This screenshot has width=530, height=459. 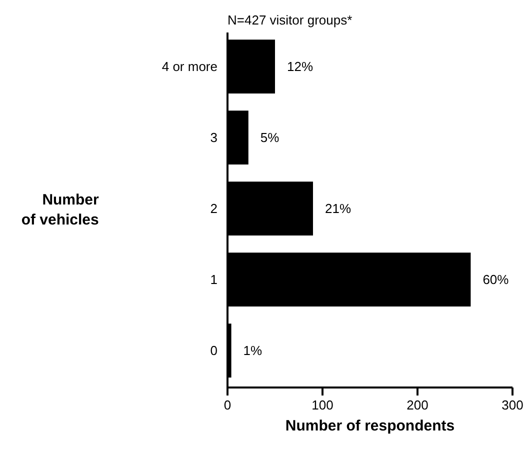 What do you see at coordinates (370, 426) in the screenshot?
I see `x-axis-title: Number of respondents` at bounding box center [370, 426].